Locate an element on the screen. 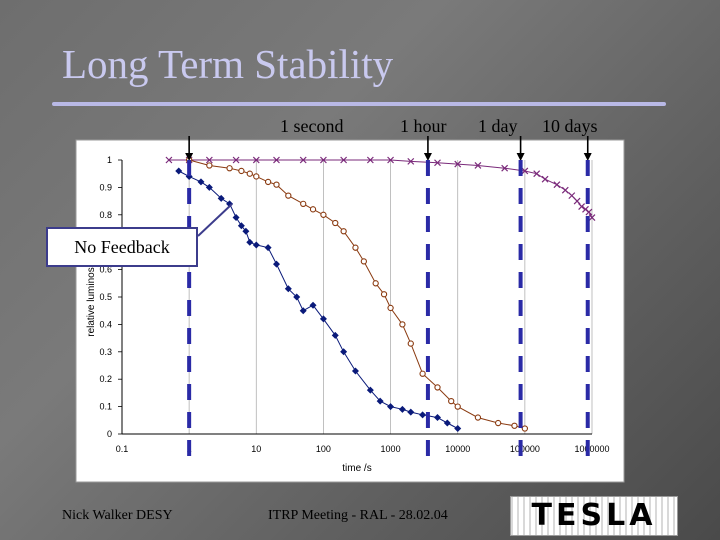 This screenshot has width=720, height=540. y-tick-label: 0.8 is located at coordinates (105, 215).